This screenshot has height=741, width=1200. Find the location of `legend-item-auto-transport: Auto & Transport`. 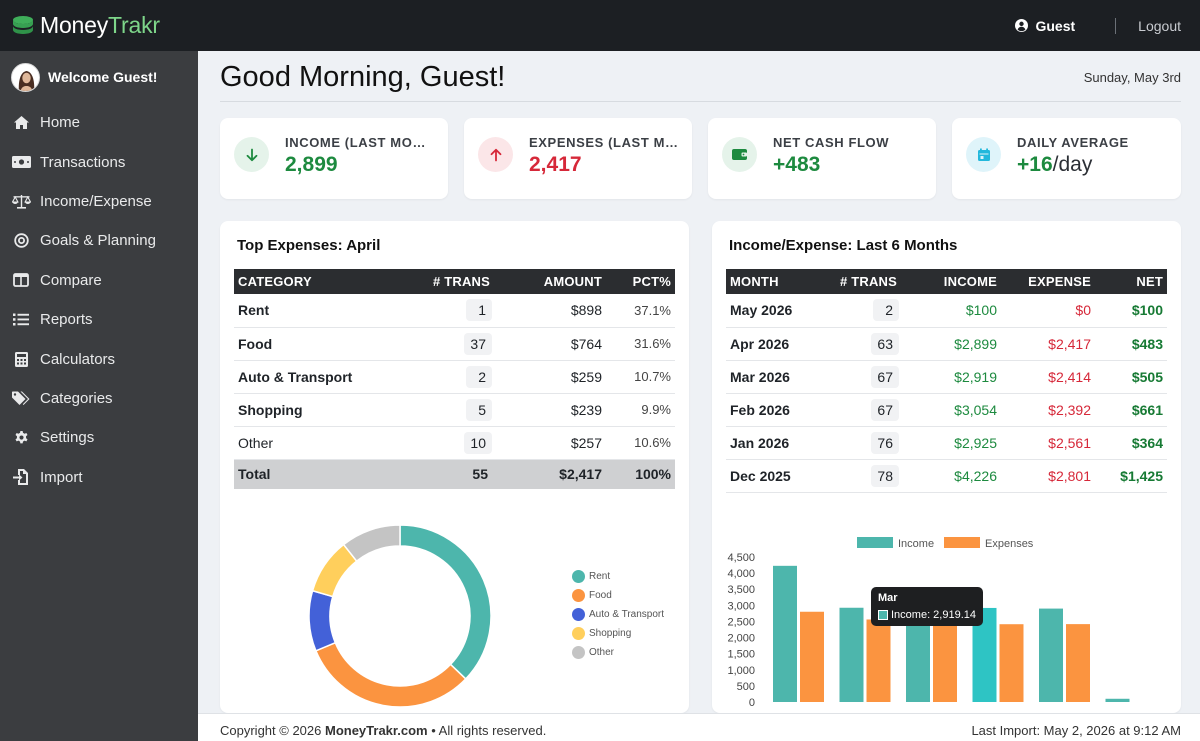

legend-item-auto-transport: Auto & Transport is located at coordinates (618, 614).